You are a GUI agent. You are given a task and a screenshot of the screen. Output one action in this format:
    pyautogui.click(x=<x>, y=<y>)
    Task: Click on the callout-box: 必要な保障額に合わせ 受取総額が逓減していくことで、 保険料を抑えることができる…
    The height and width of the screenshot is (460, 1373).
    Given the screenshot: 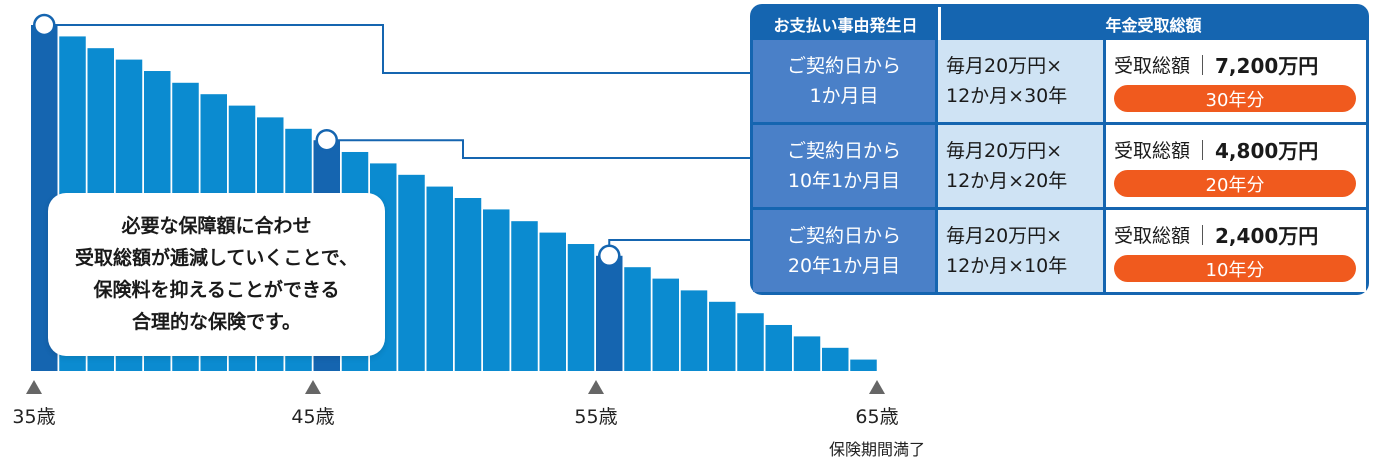 What is the action you would take?
    pyautogui.click(x=216, y=274)
    